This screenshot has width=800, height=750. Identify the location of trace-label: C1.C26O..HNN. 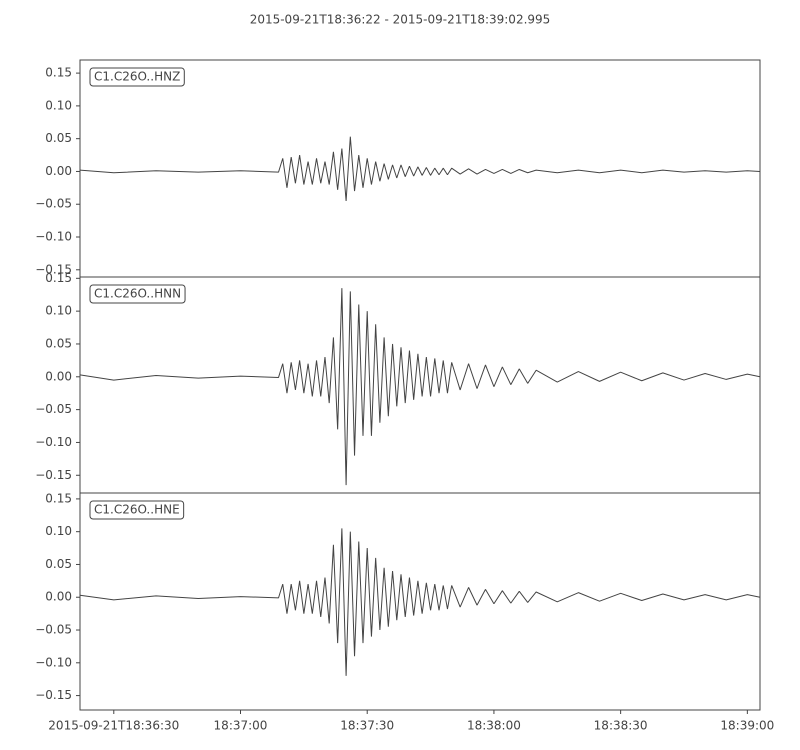
(137, 294).